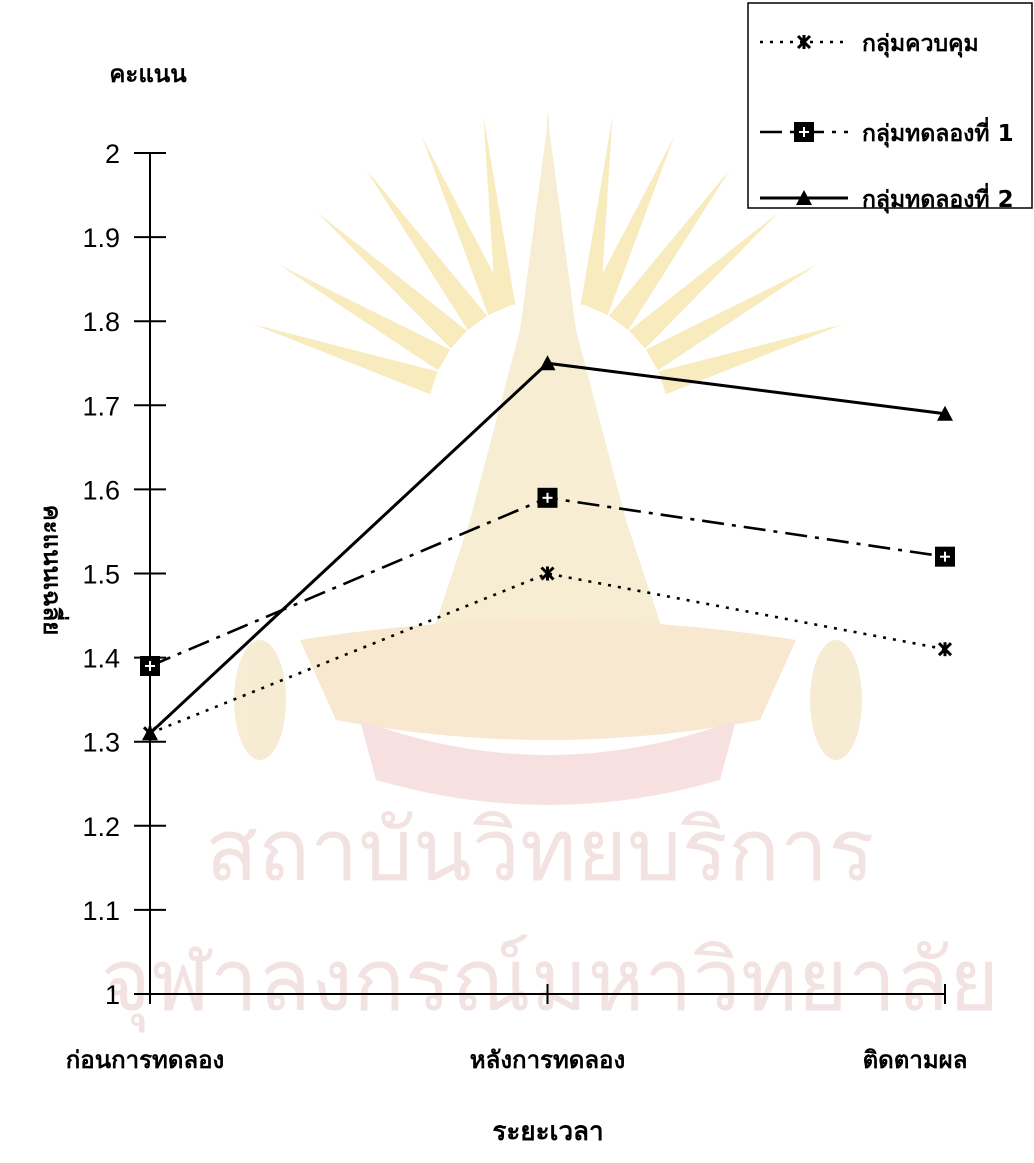 The height and width of the screenshot is (1163, 1034). What do you see at coordinates (145, 1060) in the screenshot?
I see `x-tick-label: ก่อนการทดลอง` at bounding box center [145, 1060].